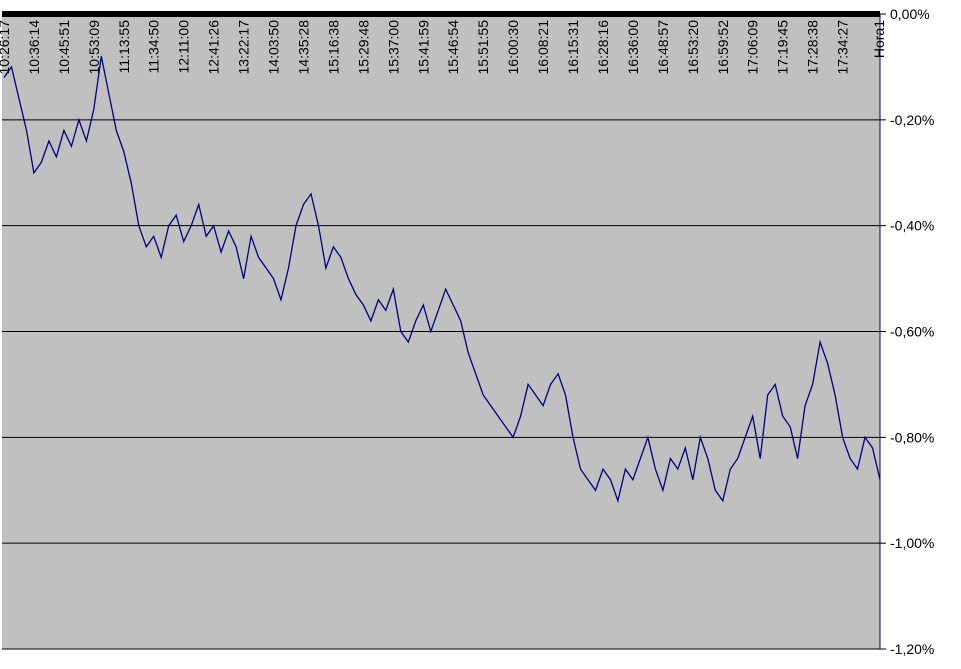 Image resolution: width=961 pixels, height=669 pixels. I want to click on x-tick-label: 12:41:26, so click(214, 47).